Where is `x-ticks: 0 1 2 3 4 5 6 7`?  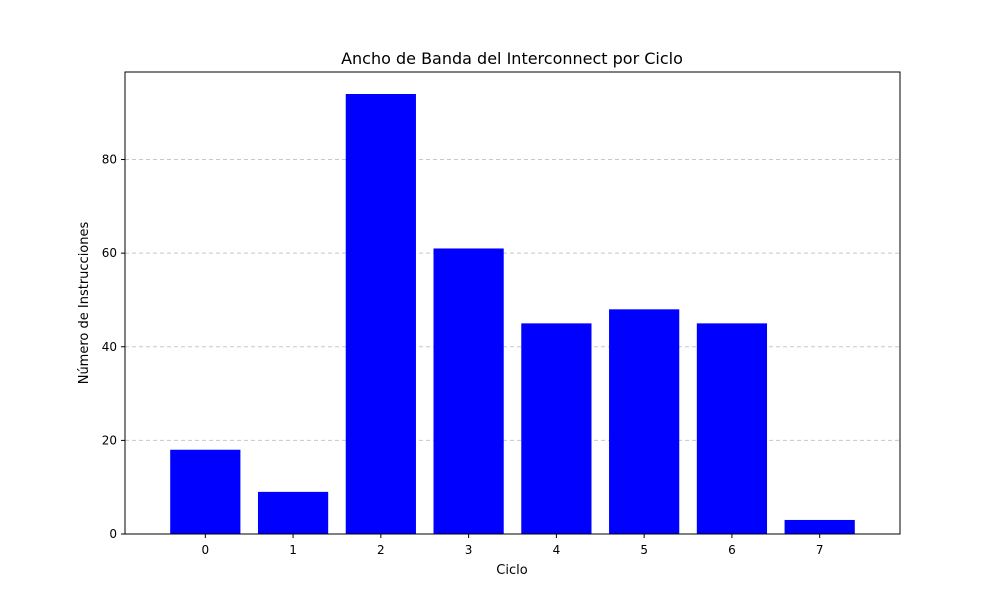 x-ticks: 0 1 2 3 4 5 6 7 is located at coordinates (512, 545).